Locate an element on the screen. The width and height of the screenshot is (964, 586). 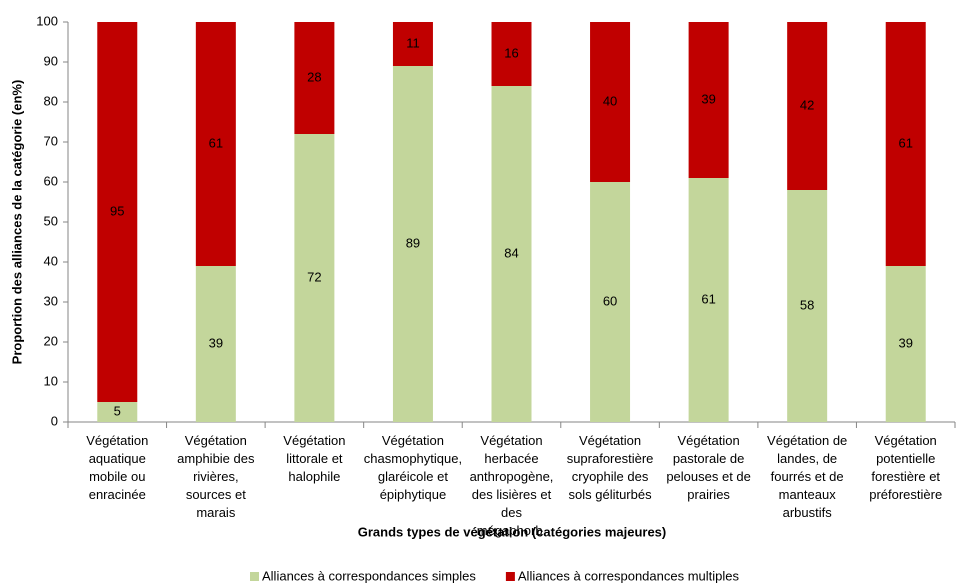
label-line: supraforestière is located at coordinates (610, 458).